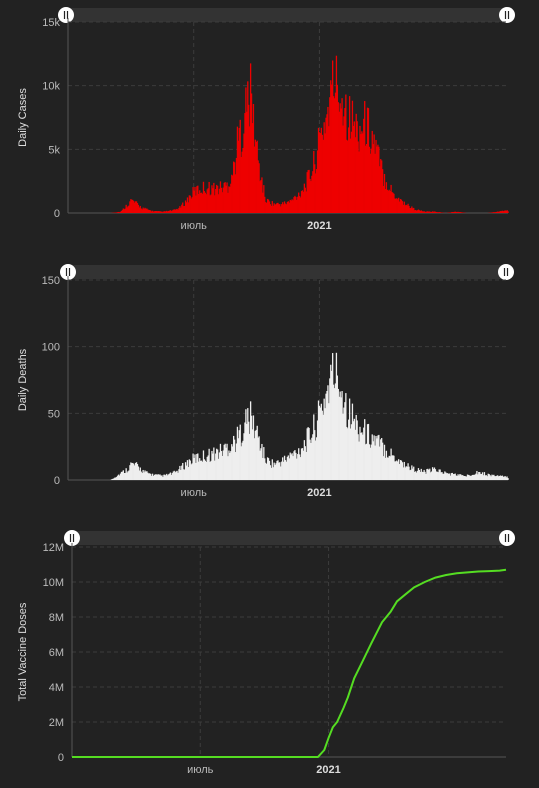  Describe the element at coordinates (309, 416) in the screenshot. I see `bar-series` at that location.